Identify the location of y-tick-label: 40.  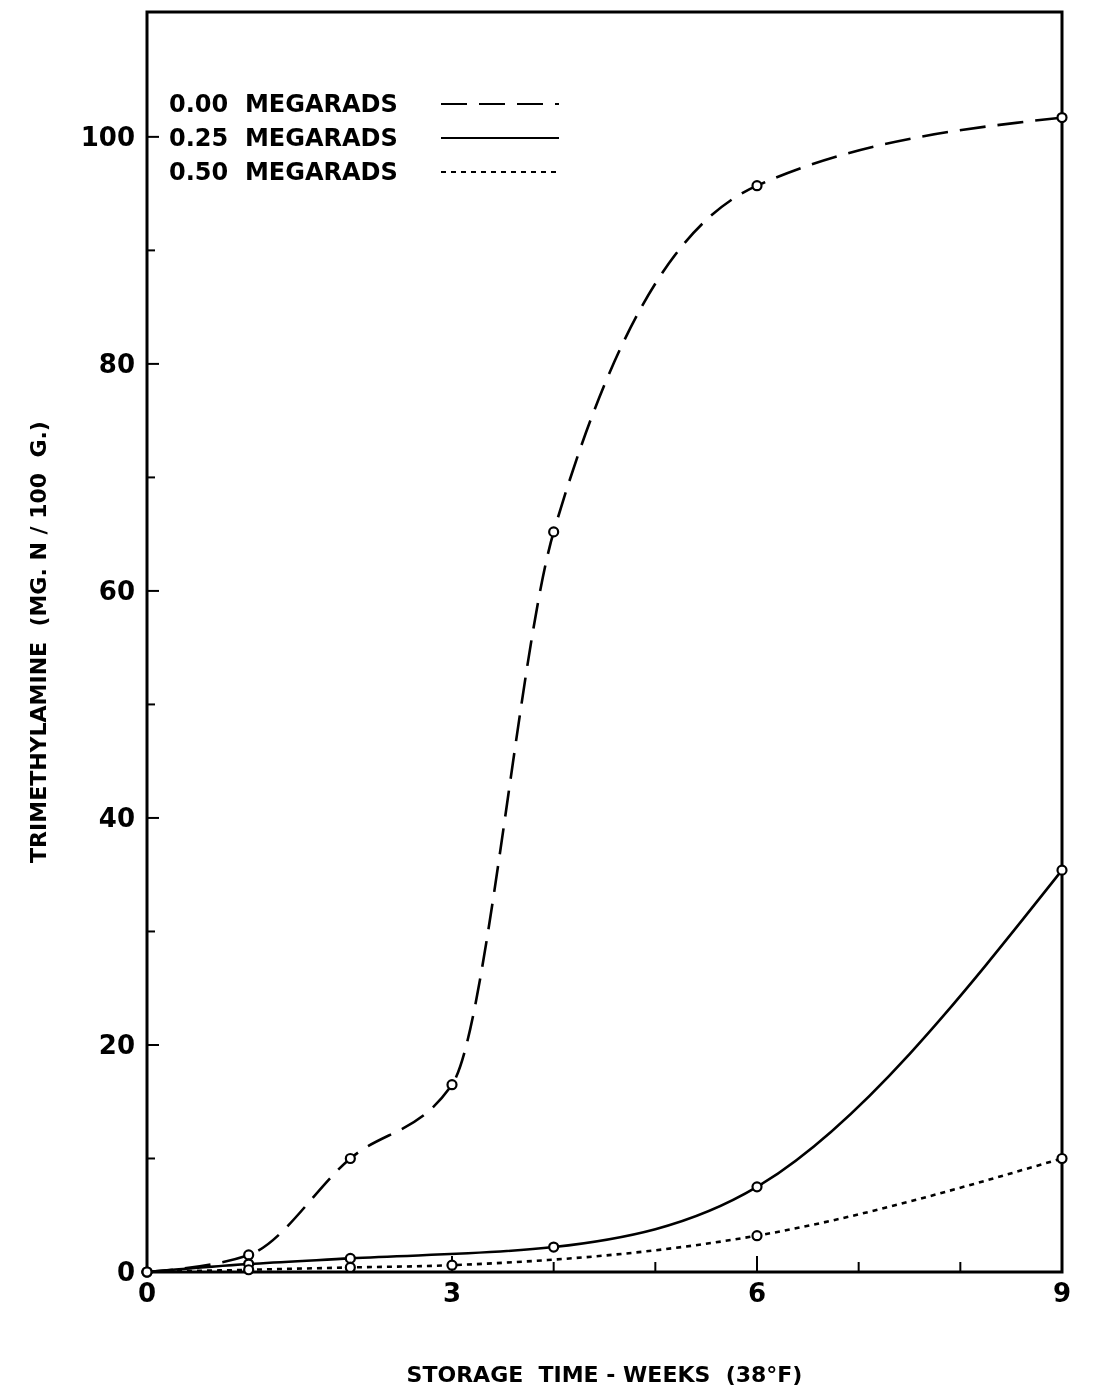
(116, 818).